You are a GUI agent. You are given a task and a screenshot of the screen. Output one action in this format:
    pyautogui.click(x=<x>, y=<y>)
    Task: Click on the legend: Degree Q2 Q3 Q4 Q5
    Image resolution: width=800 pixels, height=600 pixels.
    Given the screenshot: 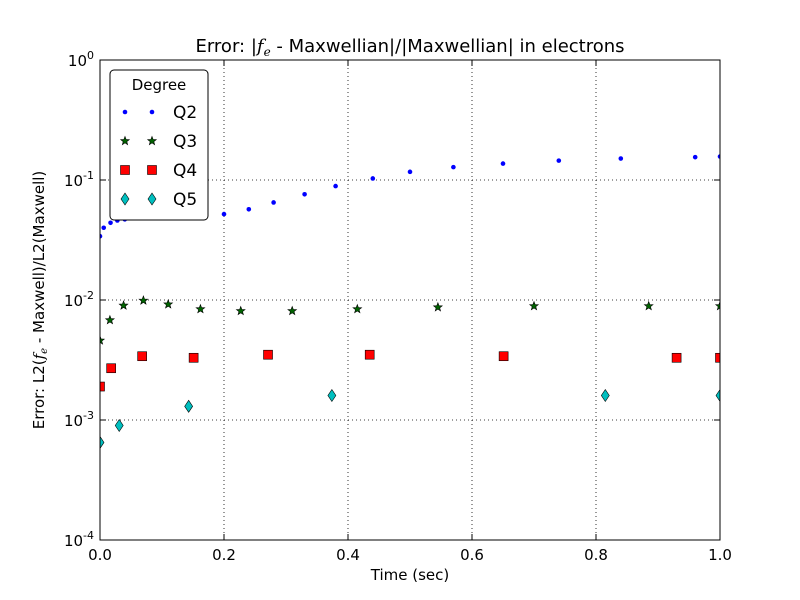 What is the action you would take?
    pyautogui.click(x=159, y=145)
    